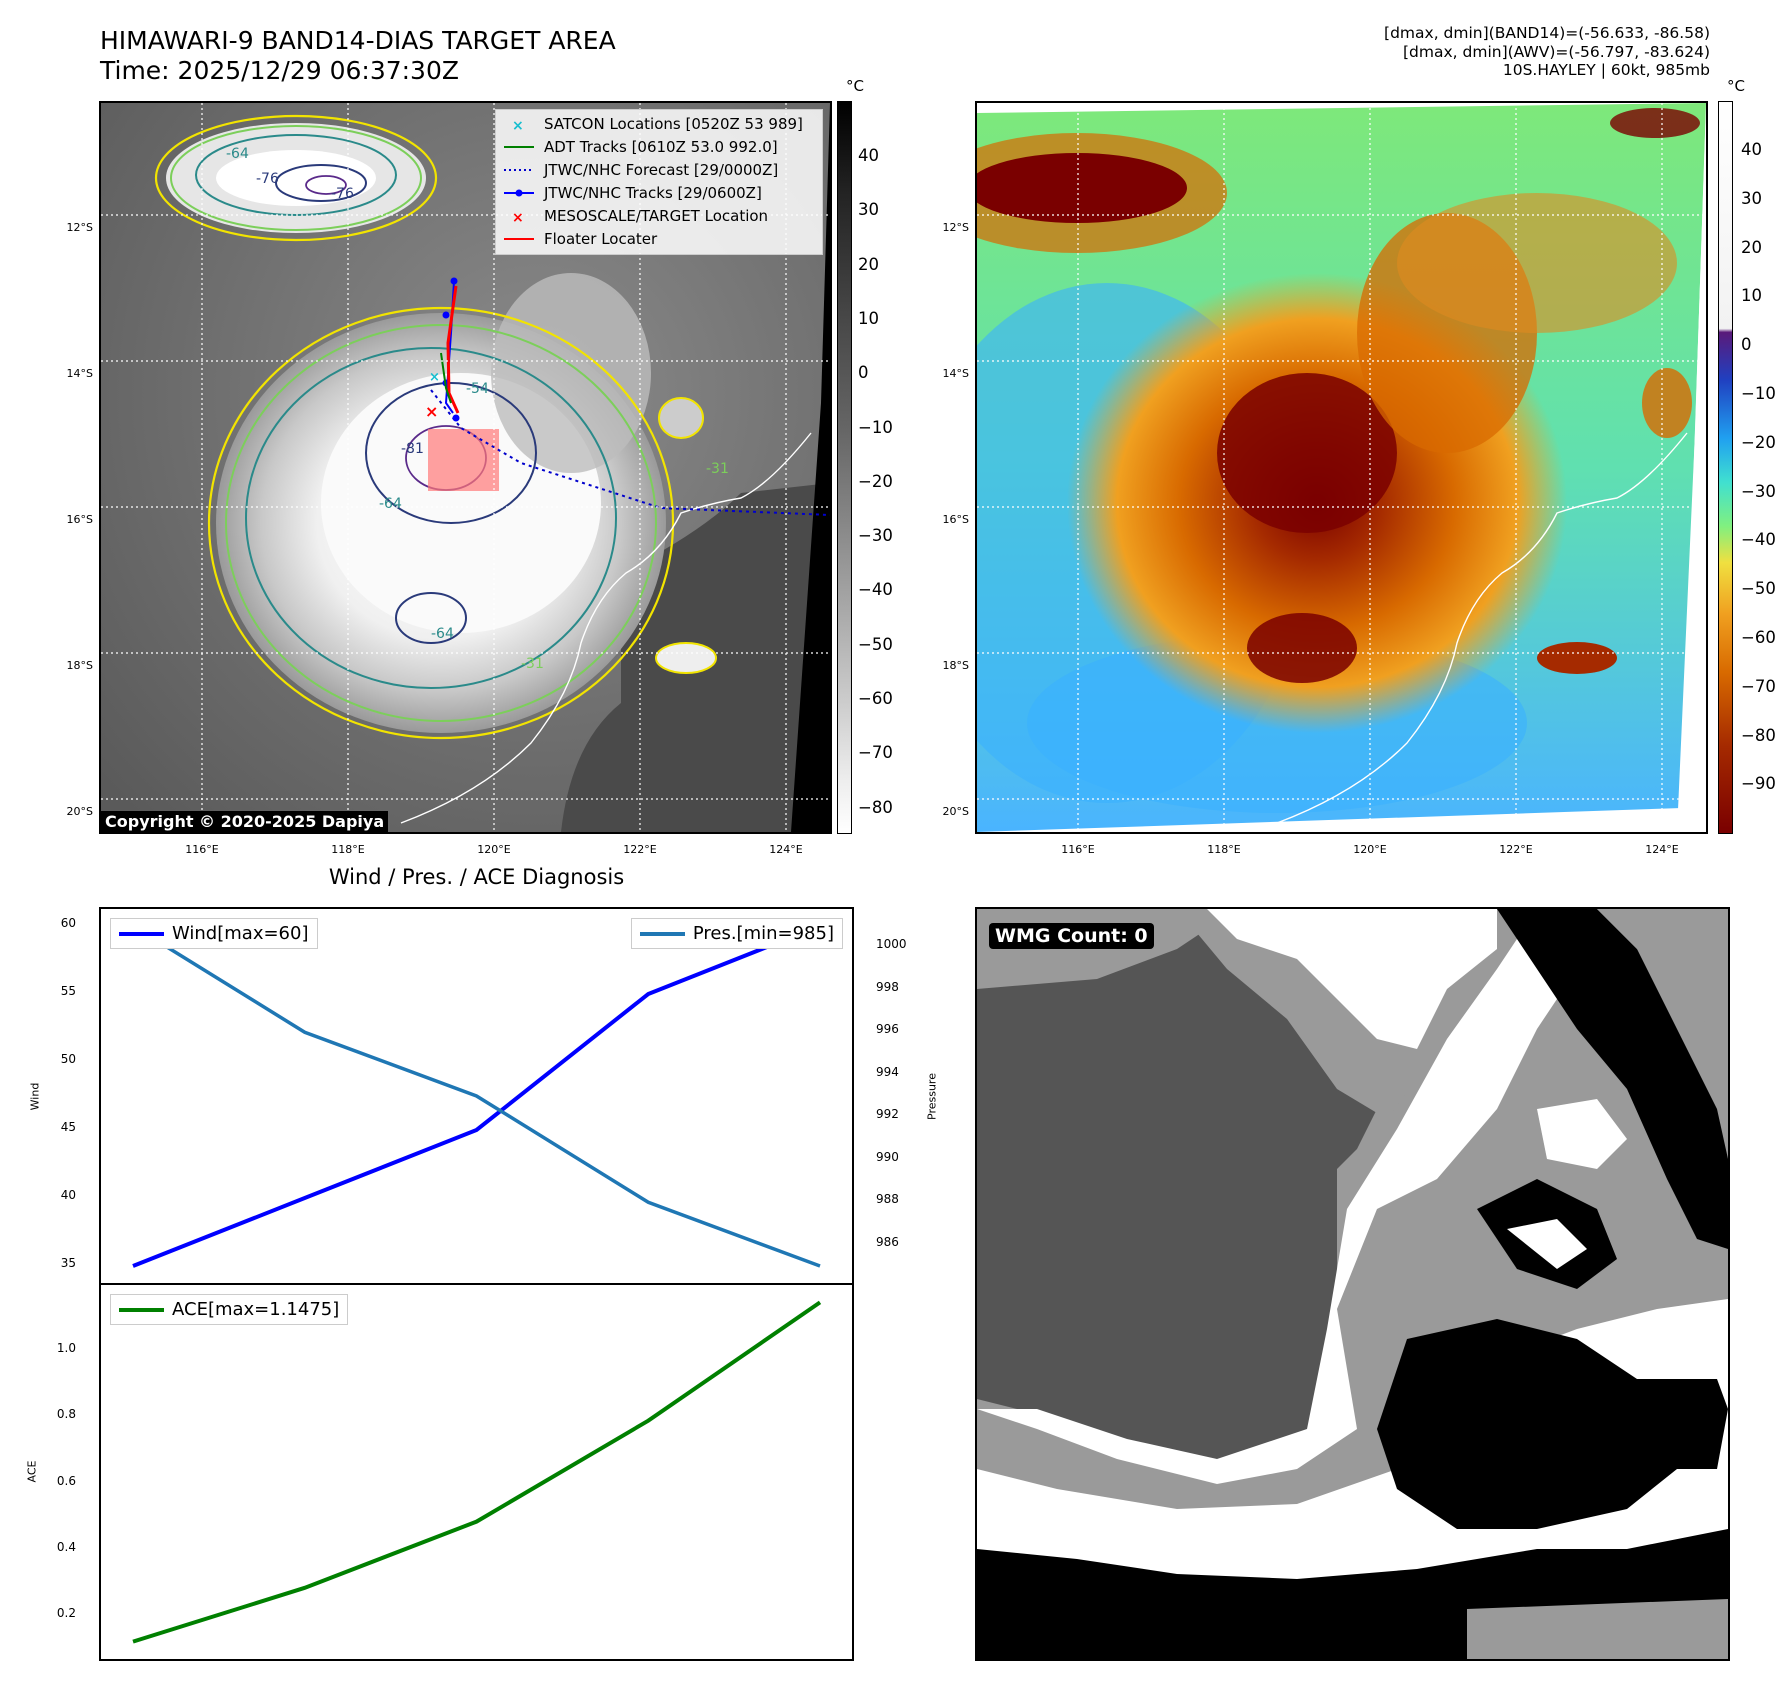  Describe the element at coordinates (887, 1071) in the screenshot. I see `pressure-tick: 994` at that location.